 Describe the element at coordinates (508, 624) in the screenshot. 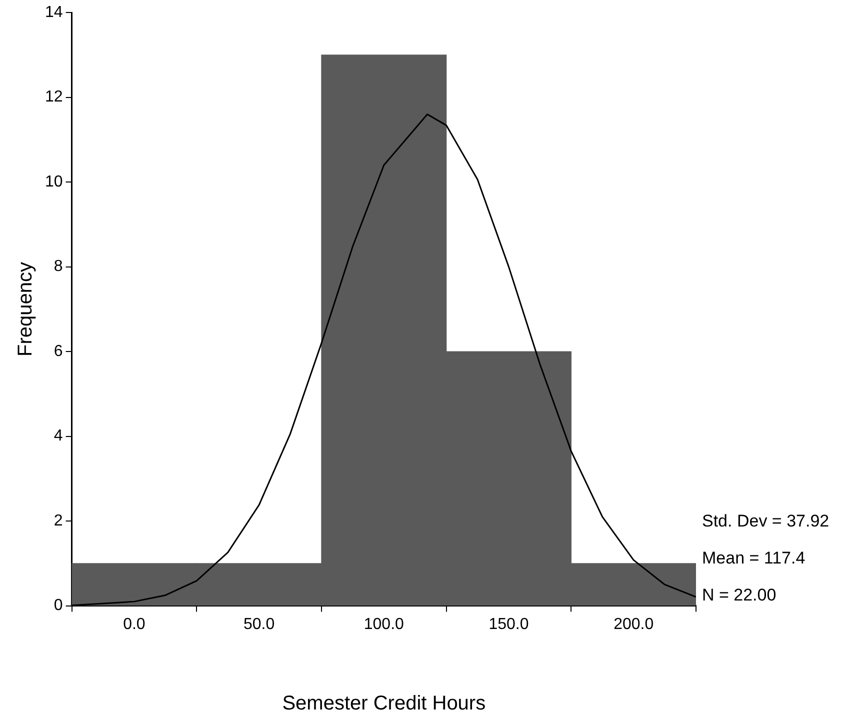

I see `x-tick-label: 150.0` at that location.